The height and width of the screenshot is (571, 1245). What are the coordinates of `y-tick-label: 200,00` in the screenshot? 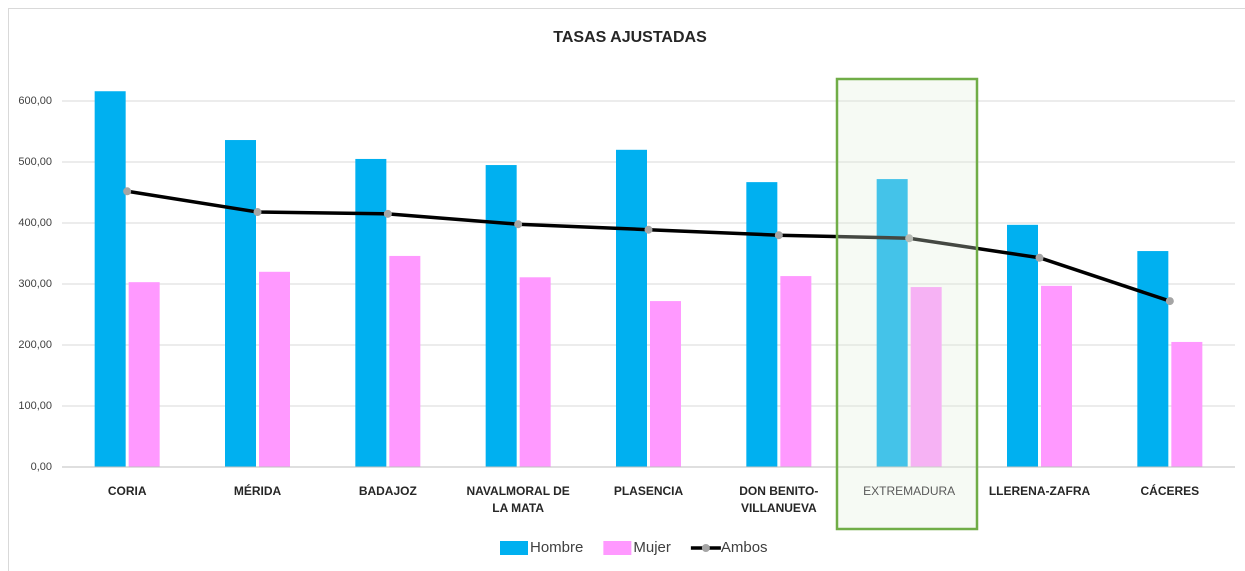 It's located at (35, 345).